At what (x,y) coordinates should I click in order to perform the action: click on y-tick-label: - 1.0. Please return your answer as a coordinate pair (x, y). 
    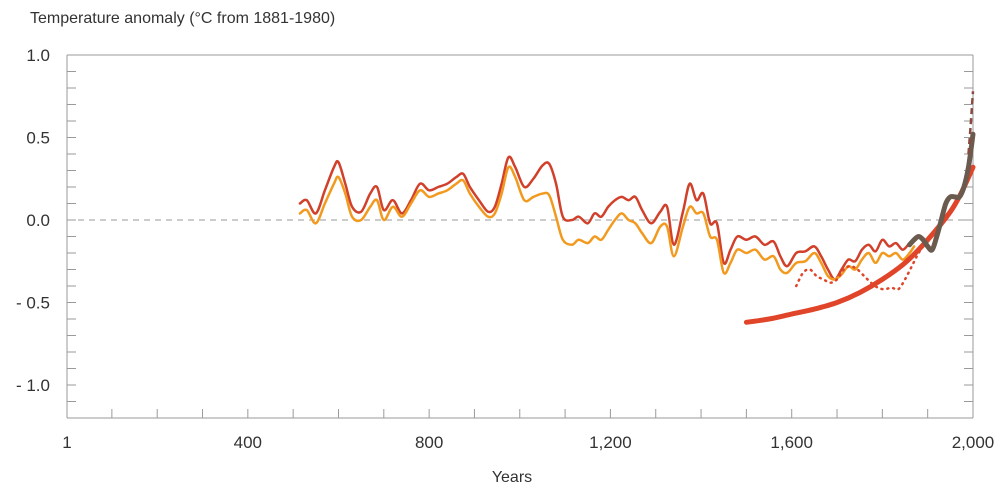
    Looking at the image, I should click on (33, 385).